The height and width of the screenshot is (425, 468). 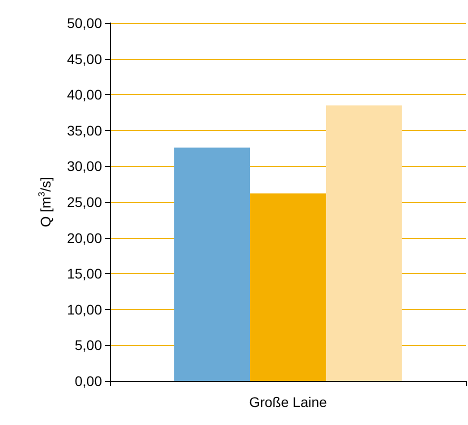 What do you see at coordinates (88, 381) in the screenshot?
I see `y-tick-label: 0,00` at bounding box center [88, 381].